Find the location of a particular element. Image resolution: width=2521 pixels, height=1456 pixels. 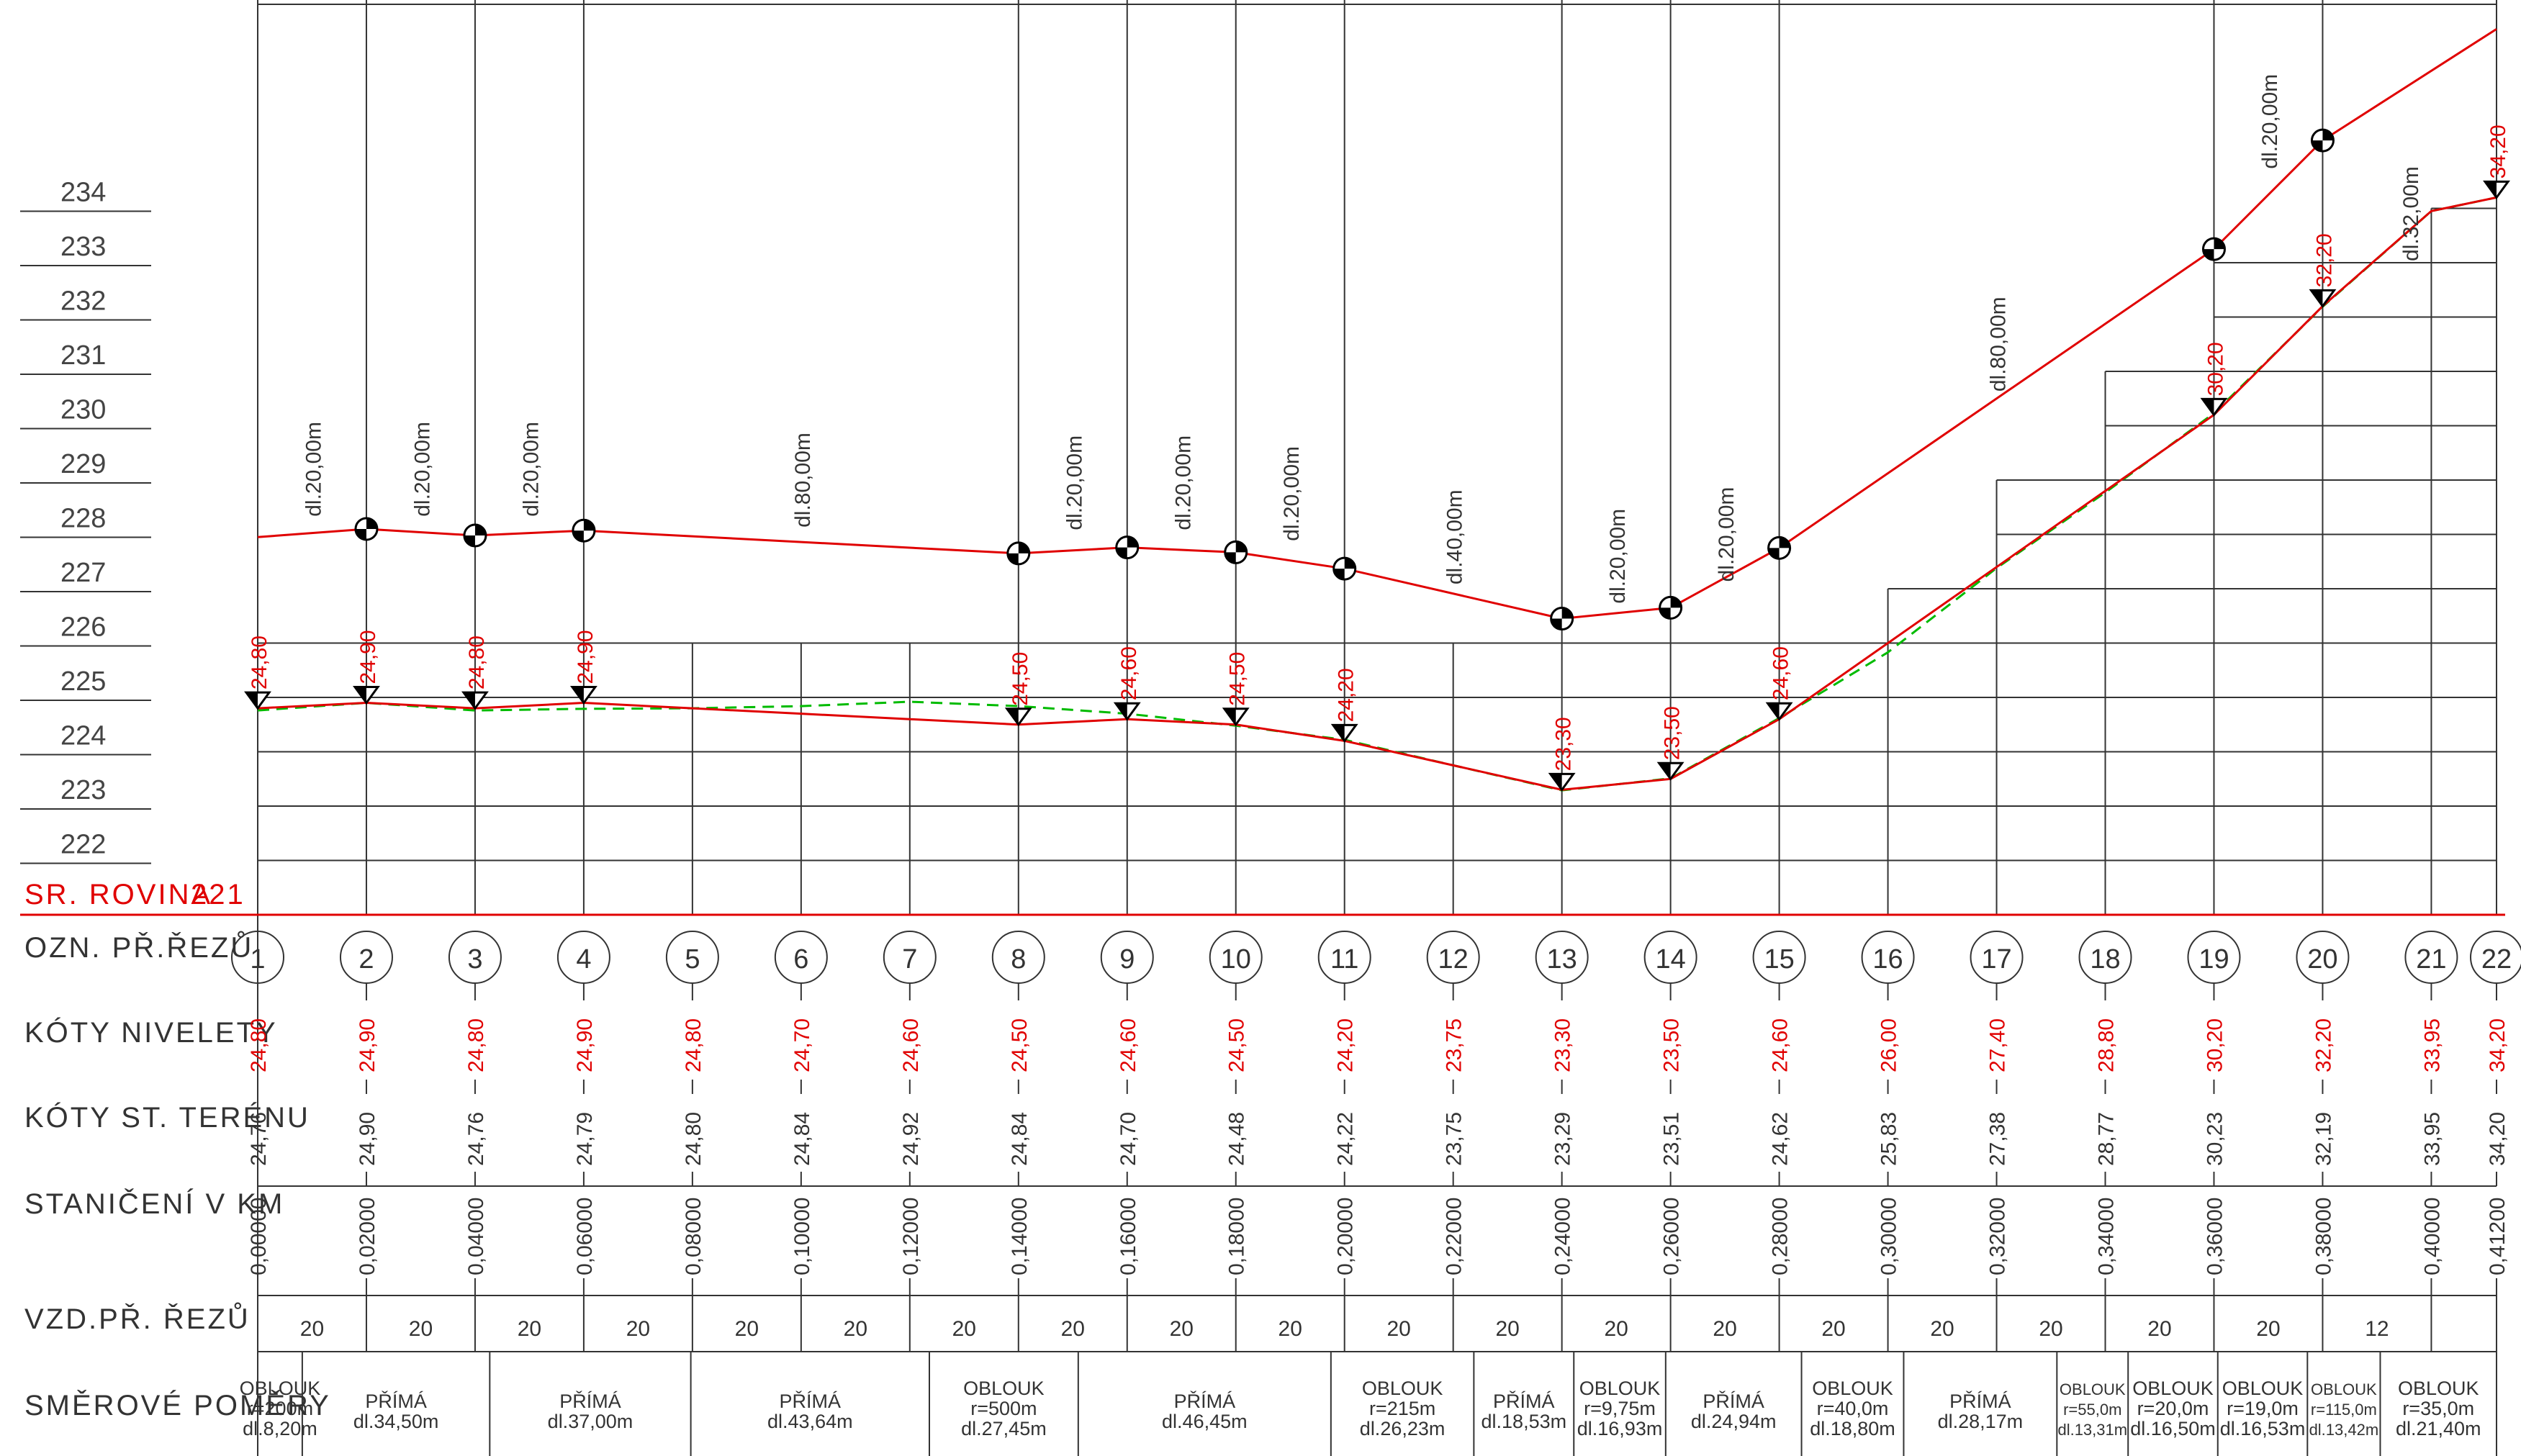

alignment-detail: dl.18,53m is located at coordinates (1524, 1421).